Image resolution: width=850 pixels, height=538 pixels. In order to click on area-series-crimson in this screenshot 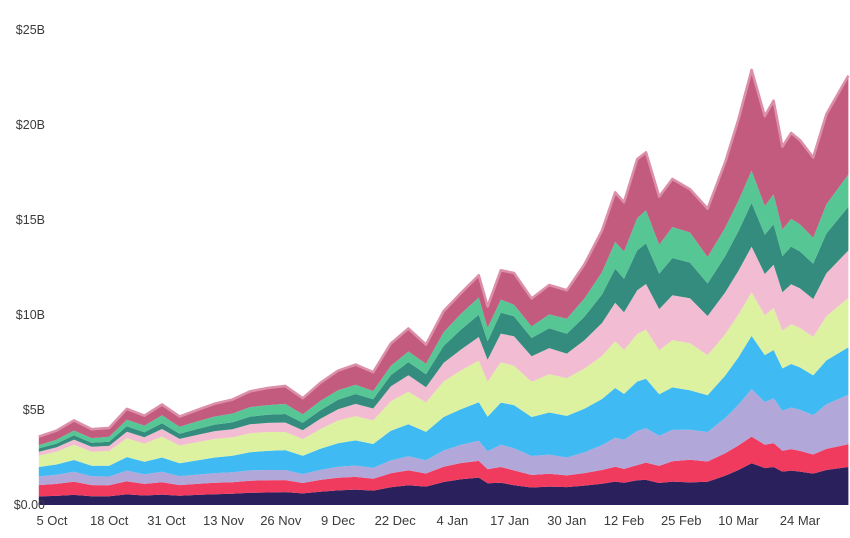, I will do `click(443, 466)`.